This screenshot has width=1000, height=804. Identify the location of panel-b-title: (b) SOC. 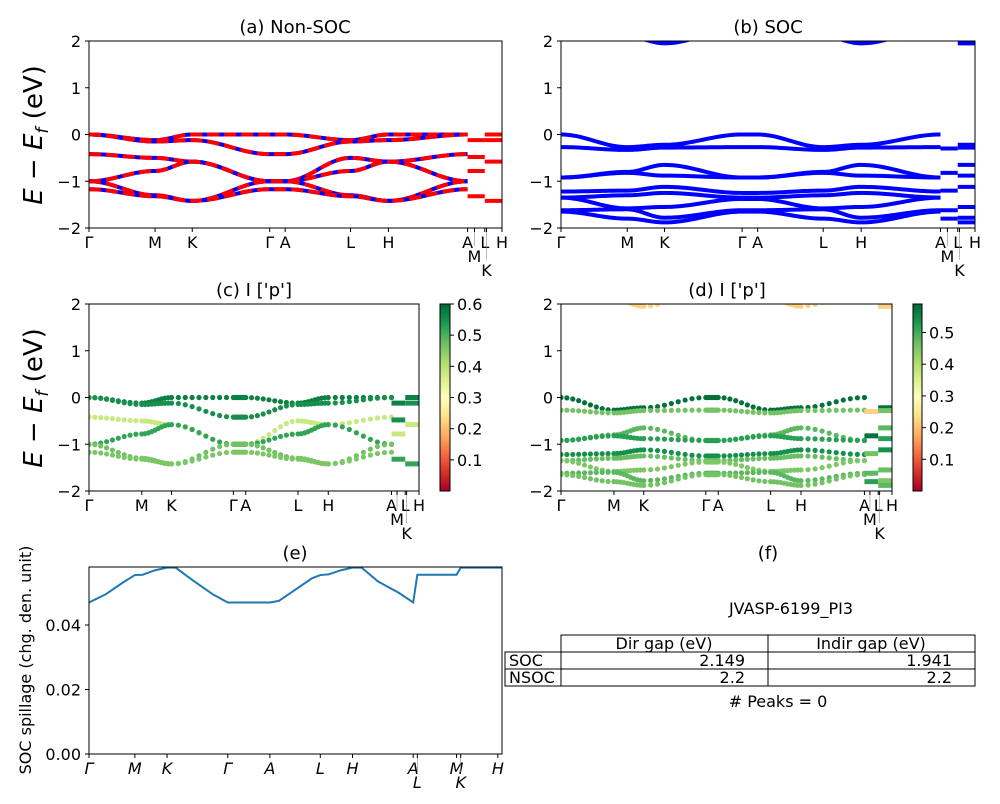
(767, 27).